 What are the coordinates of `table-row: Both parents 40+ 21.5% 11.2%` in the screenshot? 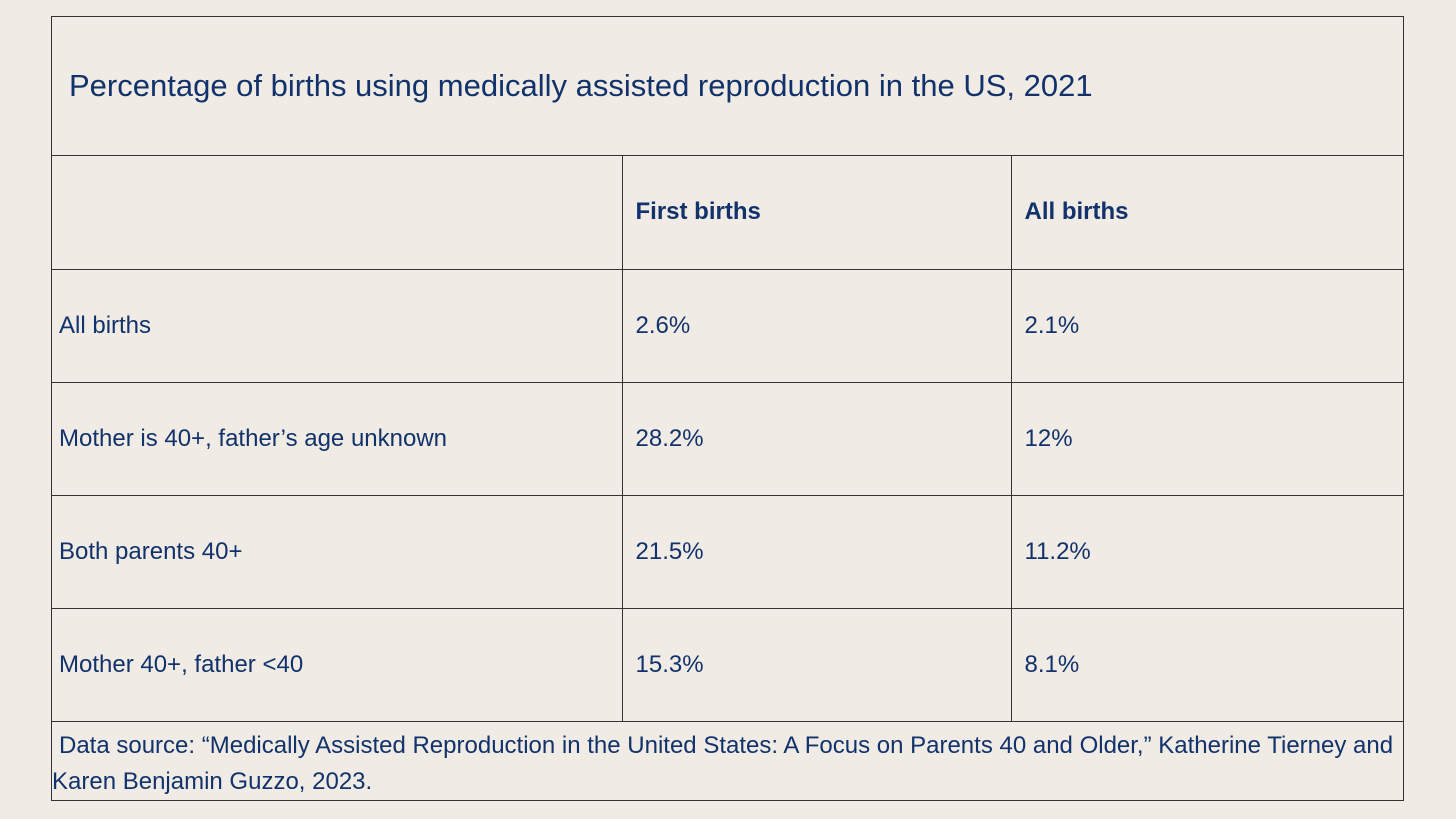 It's located at (727, 552).